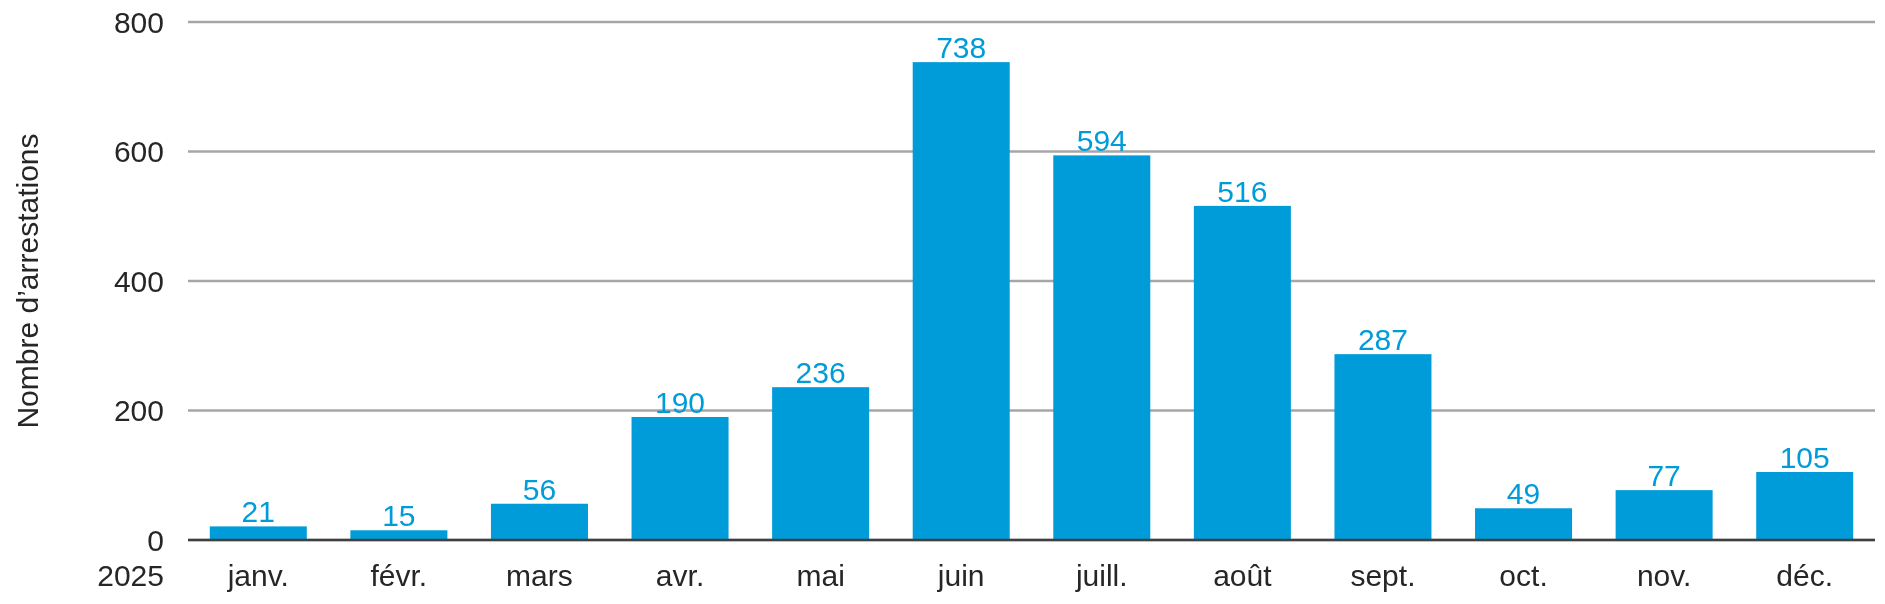 The width and height of the screenshot is (1885, 604). Describe the element at coordinates (1101, 141) in the screenshot. I see `data-label: 594` at that location.